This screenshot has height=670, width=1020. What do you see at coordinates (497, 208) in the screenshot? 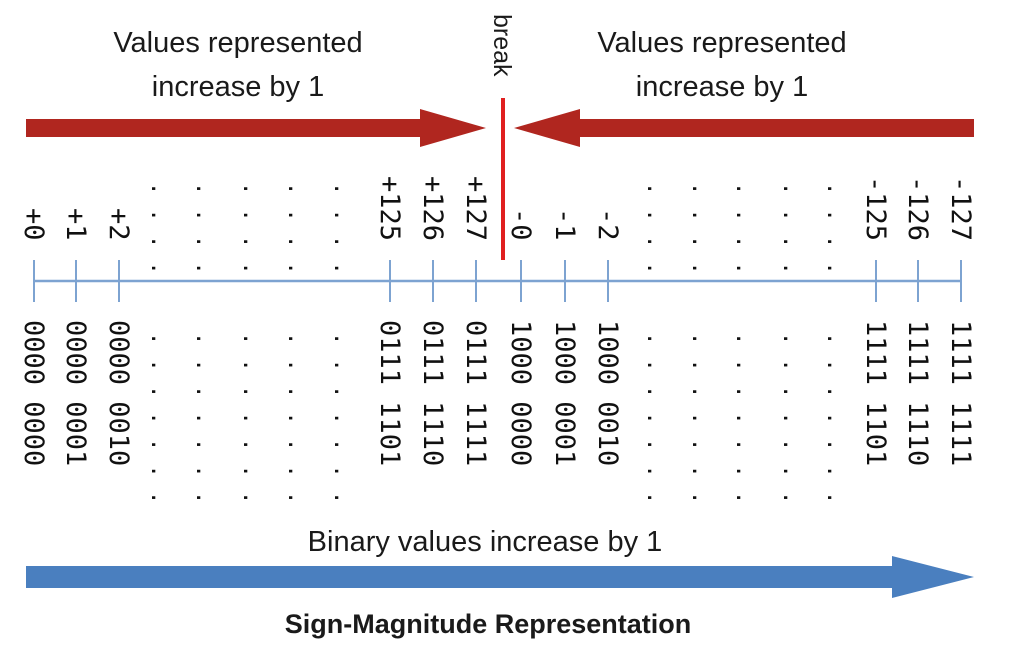
I see `value-labels: +0 +1 +2 +125 +126 +127 -0 -1 -2 -125 -126 -127` at bounding box center [497, 208].